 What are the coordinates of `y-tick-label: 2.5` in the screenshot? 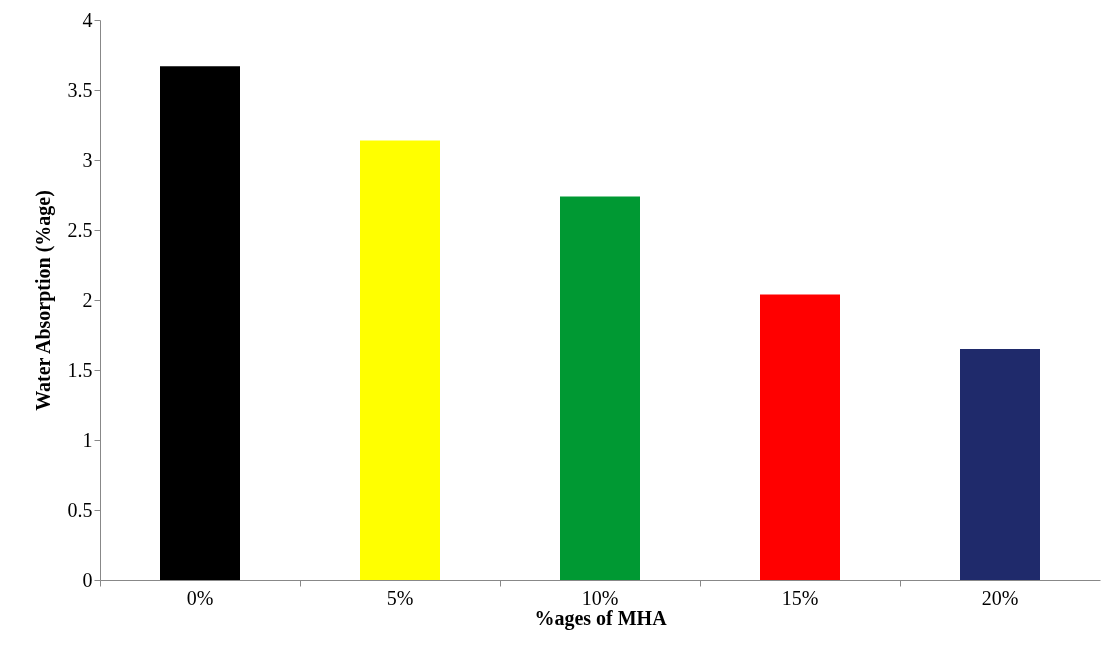 It's located at (80, 229).